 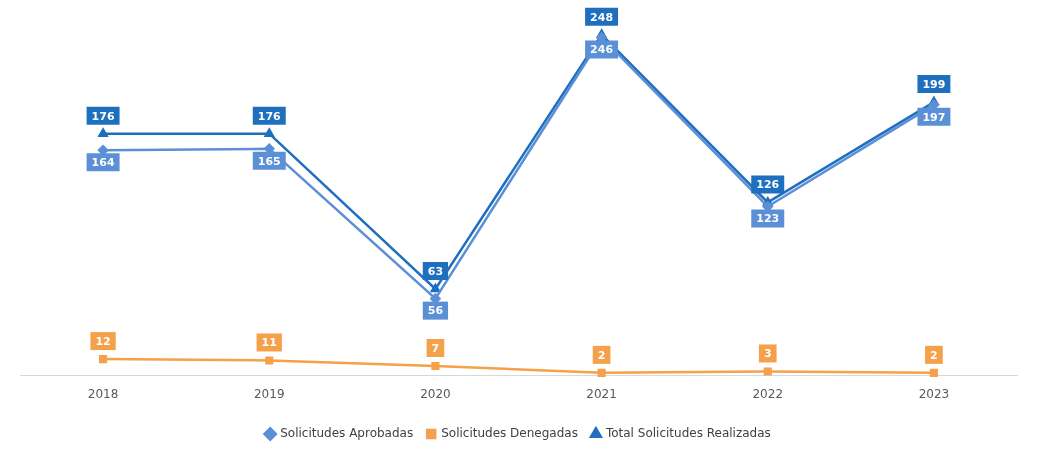 What do you see at coordinates (509, 433) in the screenshot?
I see `legend-label: Solicitudes Denegadas` at bounding box center [509, 433].